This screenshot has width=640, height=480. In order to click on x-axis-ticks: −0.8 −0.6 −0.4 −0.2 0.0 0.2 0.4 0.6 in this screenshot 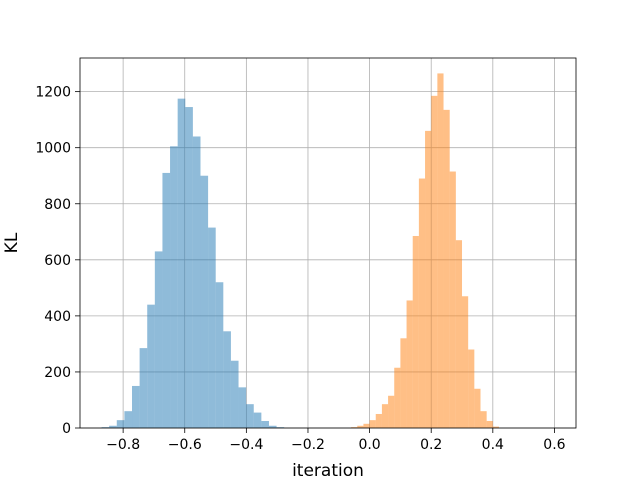, I will do `click(336, 440)`.